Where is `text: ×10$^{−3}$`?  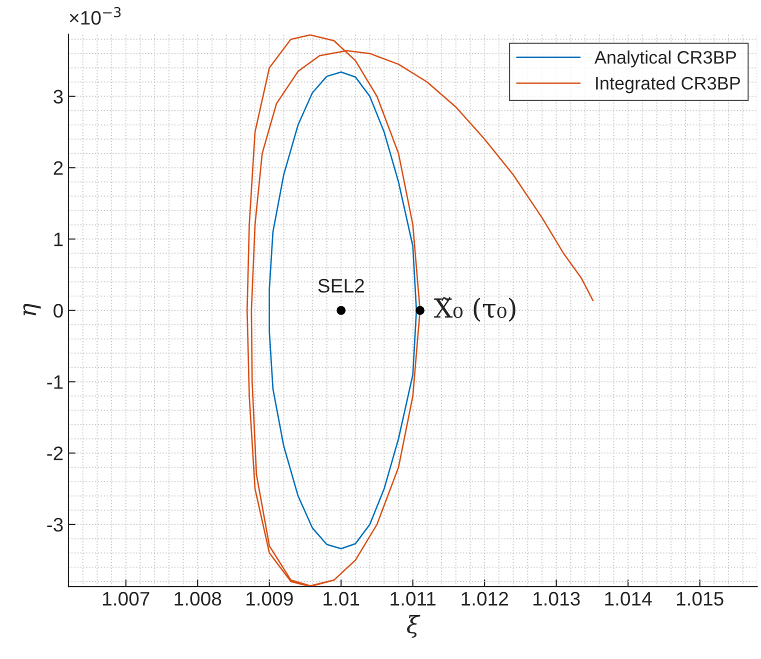 text: ×10$^{−3}$ is located at coordinates (95, 16).